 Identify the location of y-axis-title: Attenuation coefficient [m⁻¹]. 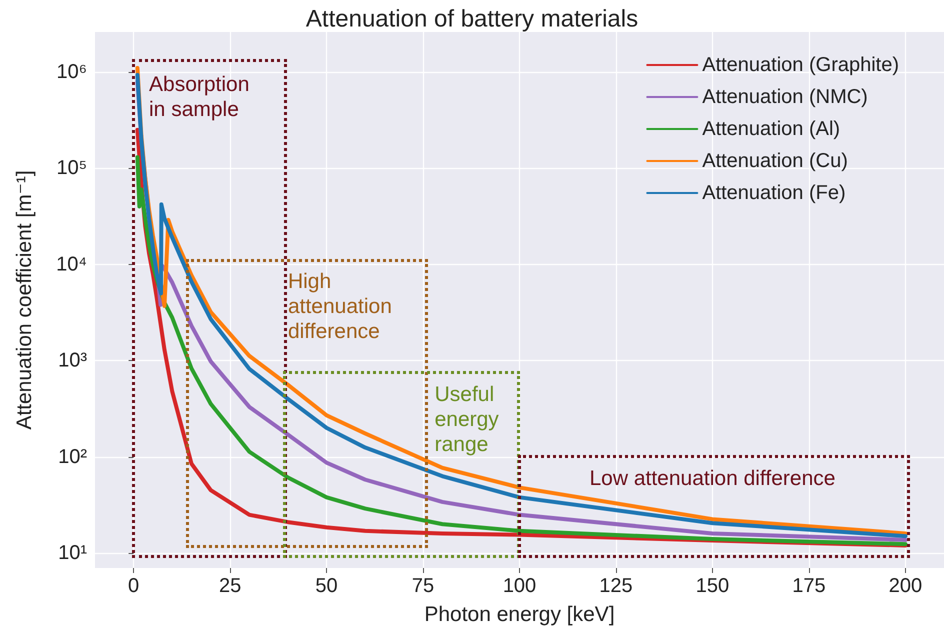
(24, 300).